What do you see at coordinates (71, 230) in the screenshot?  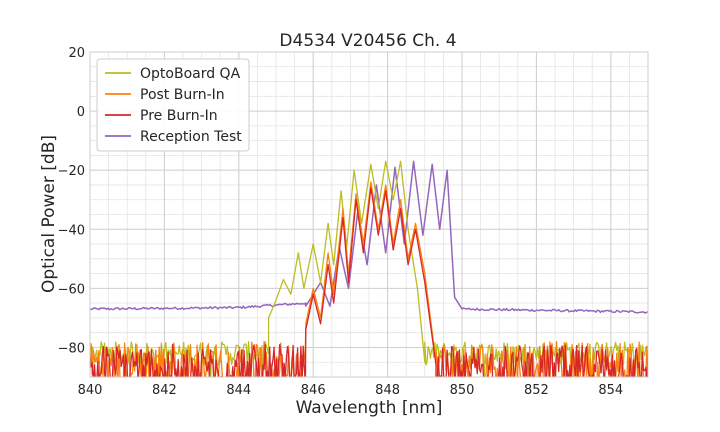 I see `y-tick-label: −40` at bounding box center [71, 230].